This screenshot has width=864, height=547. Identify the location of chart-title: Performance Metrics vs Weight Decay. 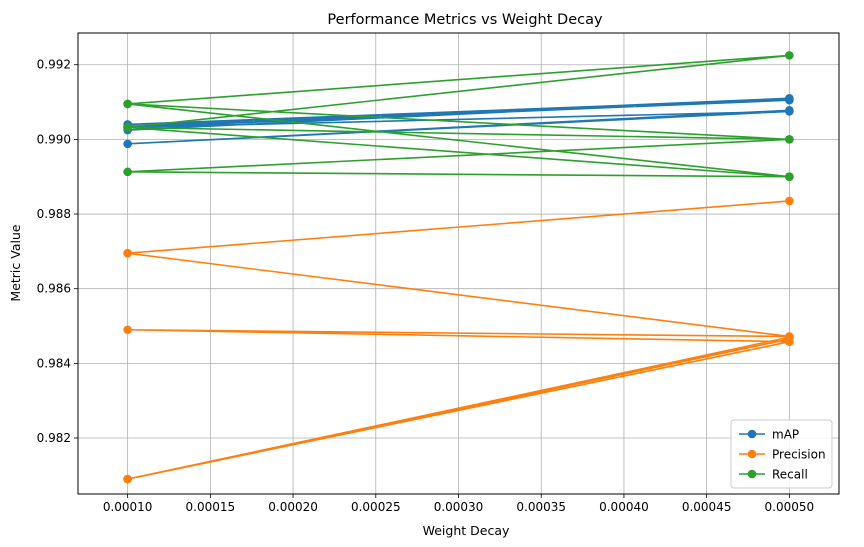
(465, 20).